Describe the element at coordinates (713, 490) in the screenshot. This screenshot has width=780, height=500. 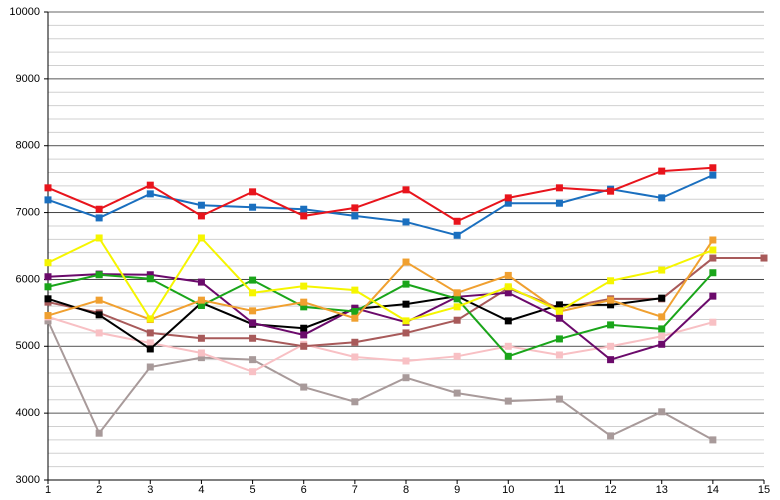
I see `x-tick-label: 14` at that location.